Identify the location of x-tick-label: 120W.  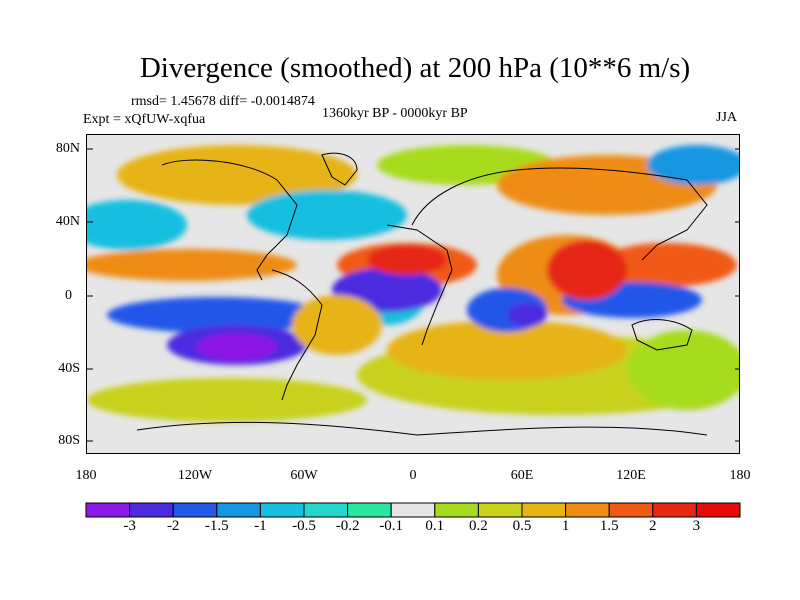
(195, 475).